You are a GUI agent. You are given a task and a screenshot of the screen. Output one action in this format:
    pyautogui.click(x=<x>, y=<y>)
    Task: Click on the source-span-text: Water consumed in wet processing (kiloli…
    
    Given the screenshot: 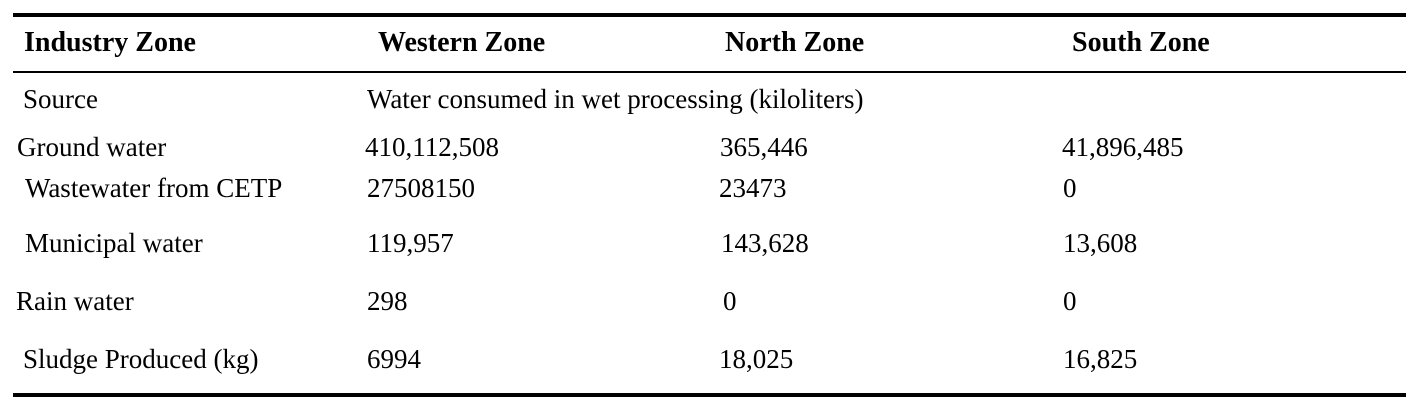 What is the action you would take?
    pyautogui.click(x=615, y=99)
    